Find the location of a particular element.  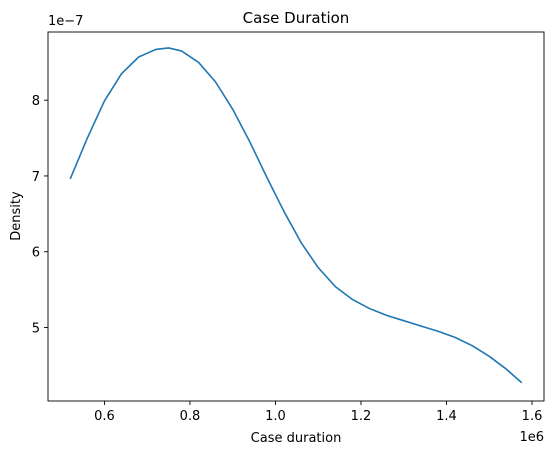

y-tick-label: 6 is located at coordinates (36, 253).